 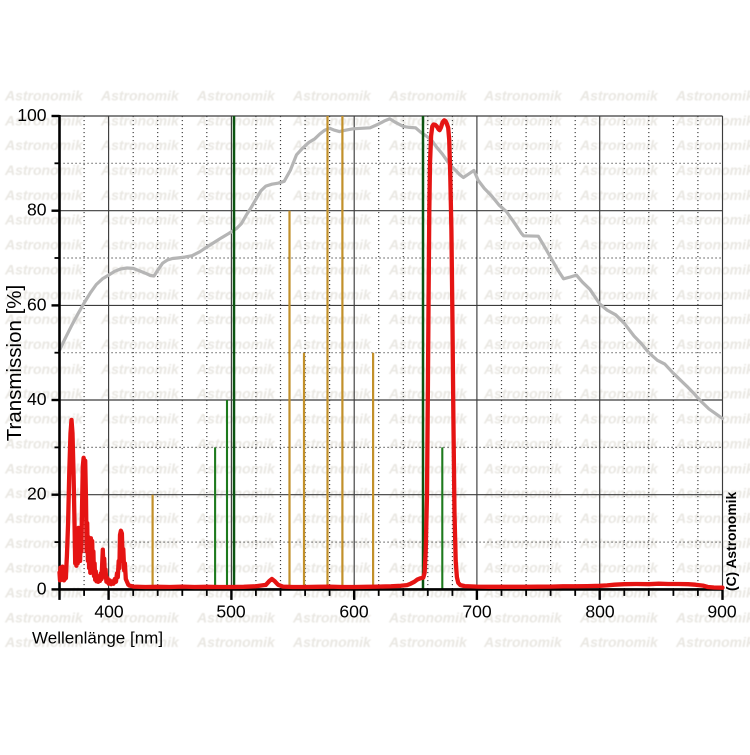 I want to click on svg-text: 40, so click(x=37, y=399).